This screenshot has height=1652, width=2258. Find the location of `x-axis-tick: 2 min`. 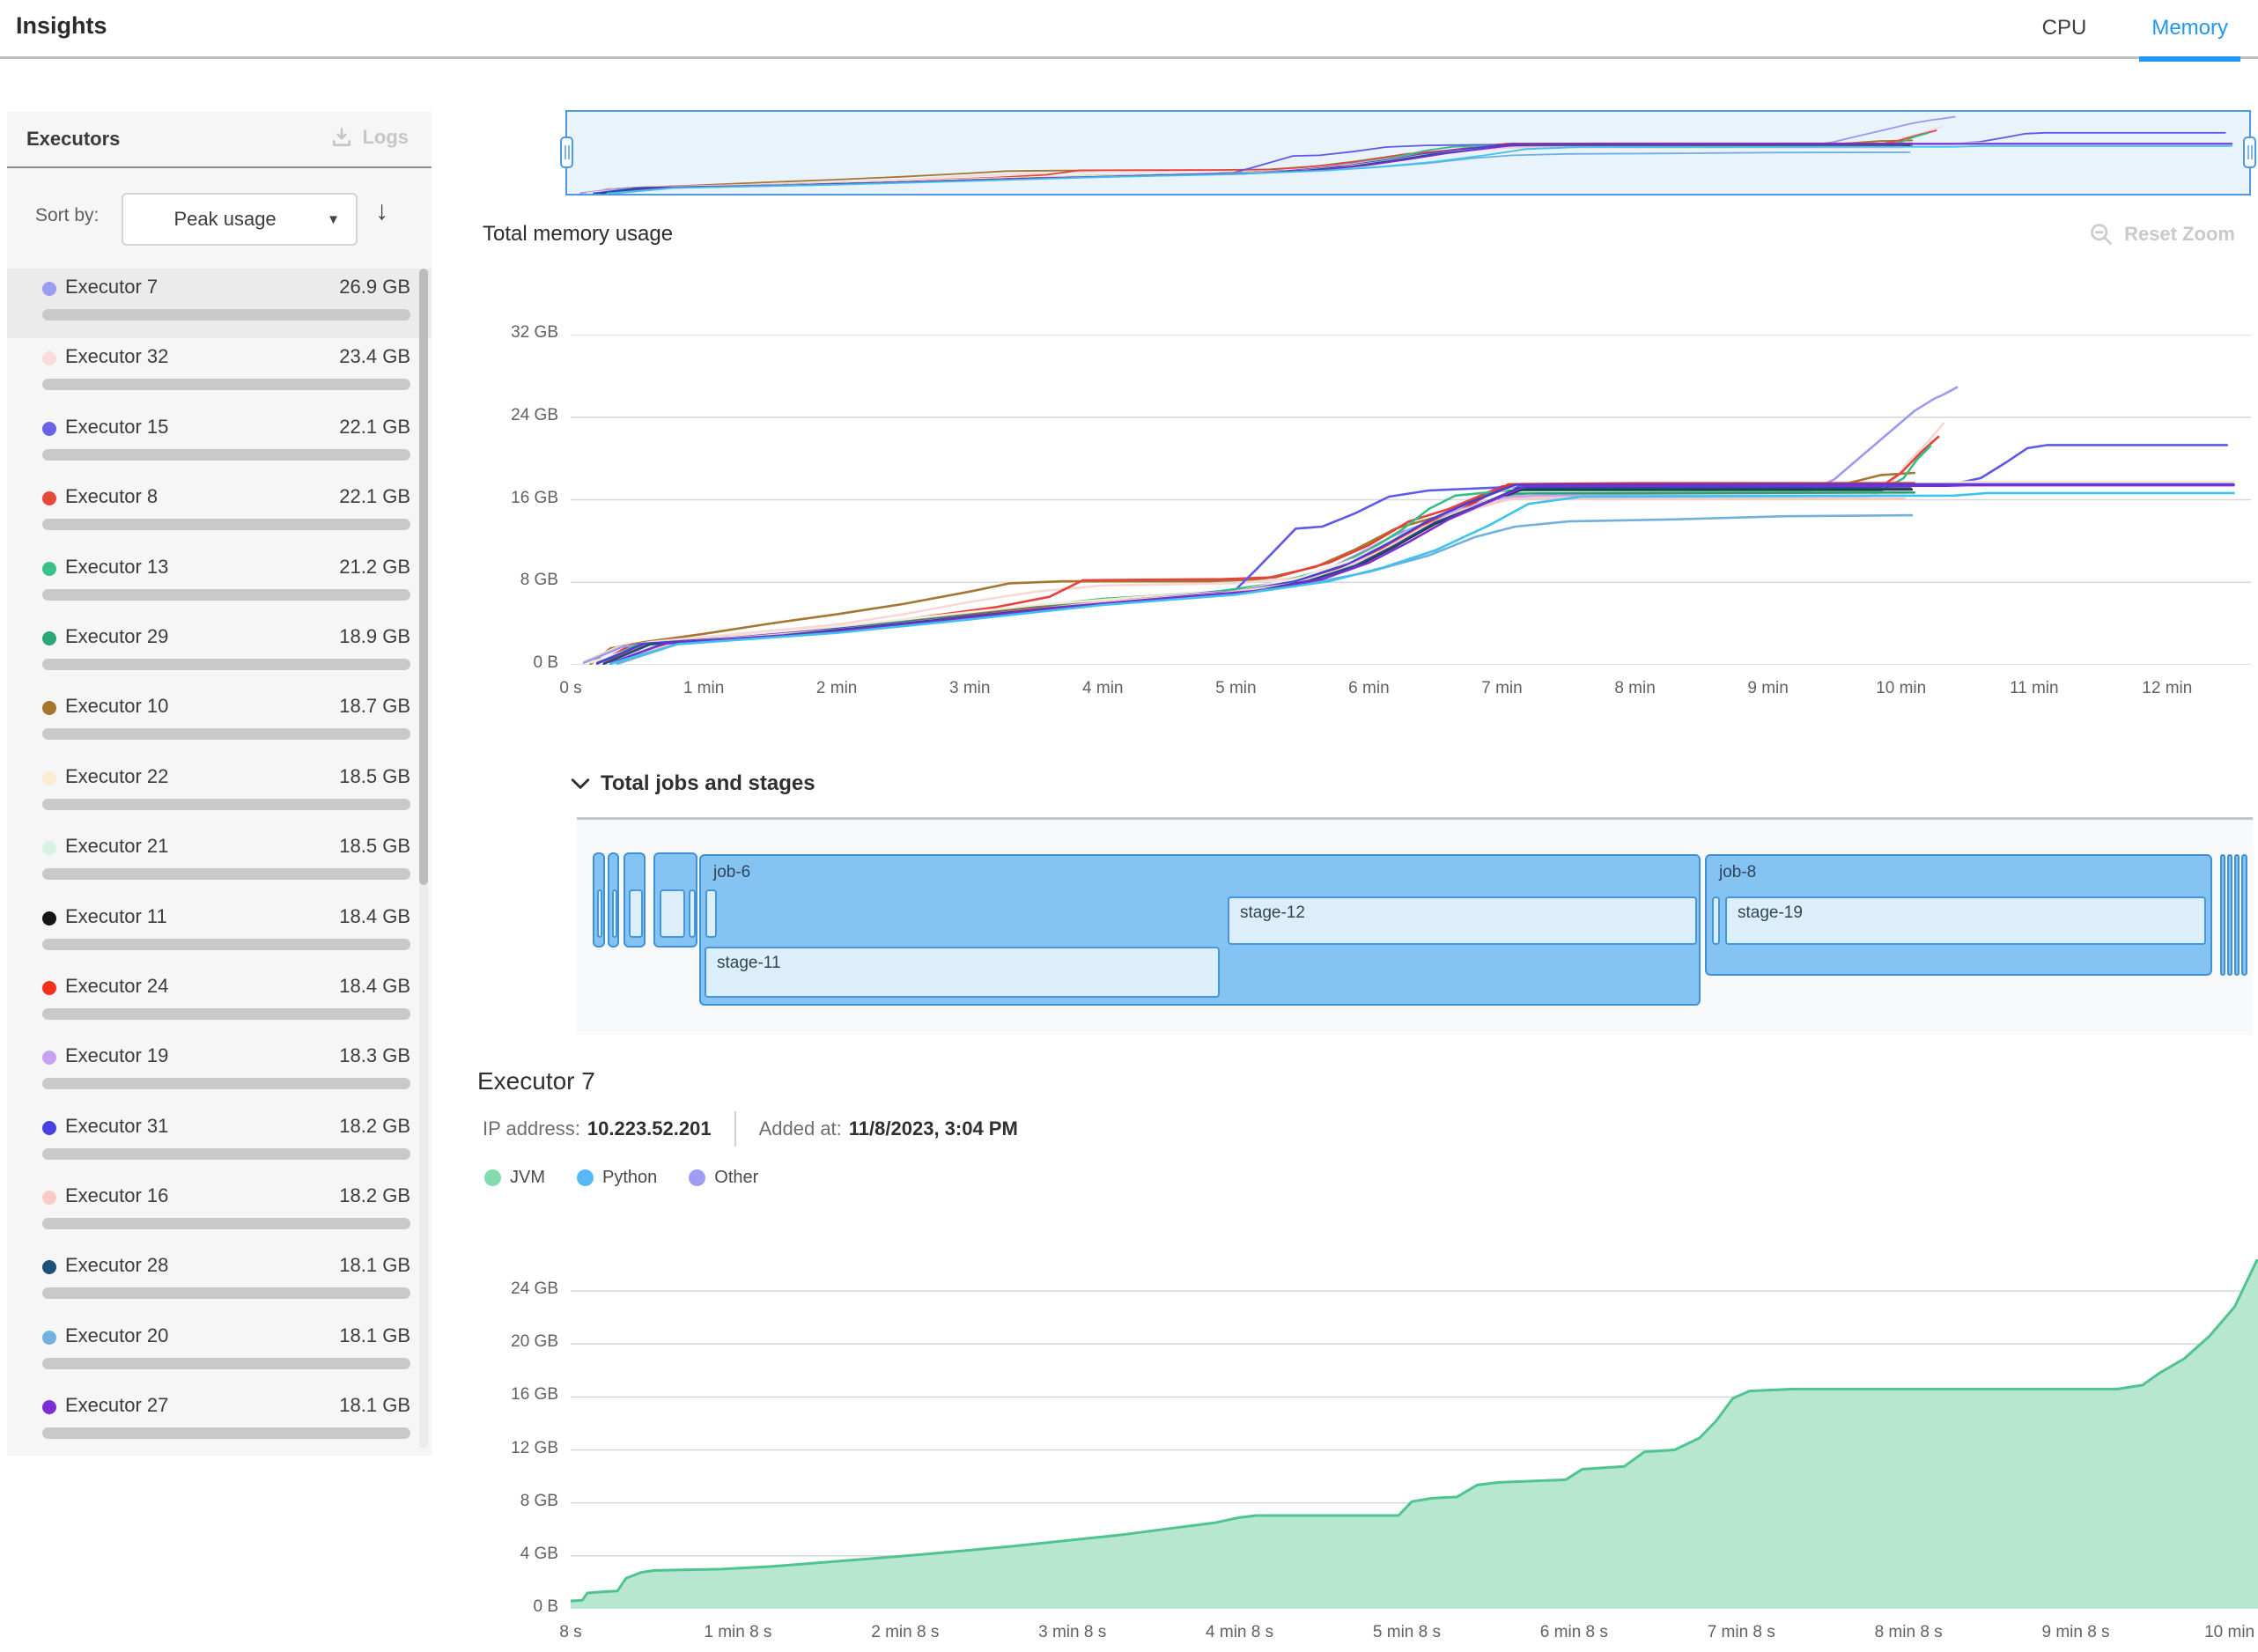

x-axis-tick: 2 min is located at coordinates (836, 688).